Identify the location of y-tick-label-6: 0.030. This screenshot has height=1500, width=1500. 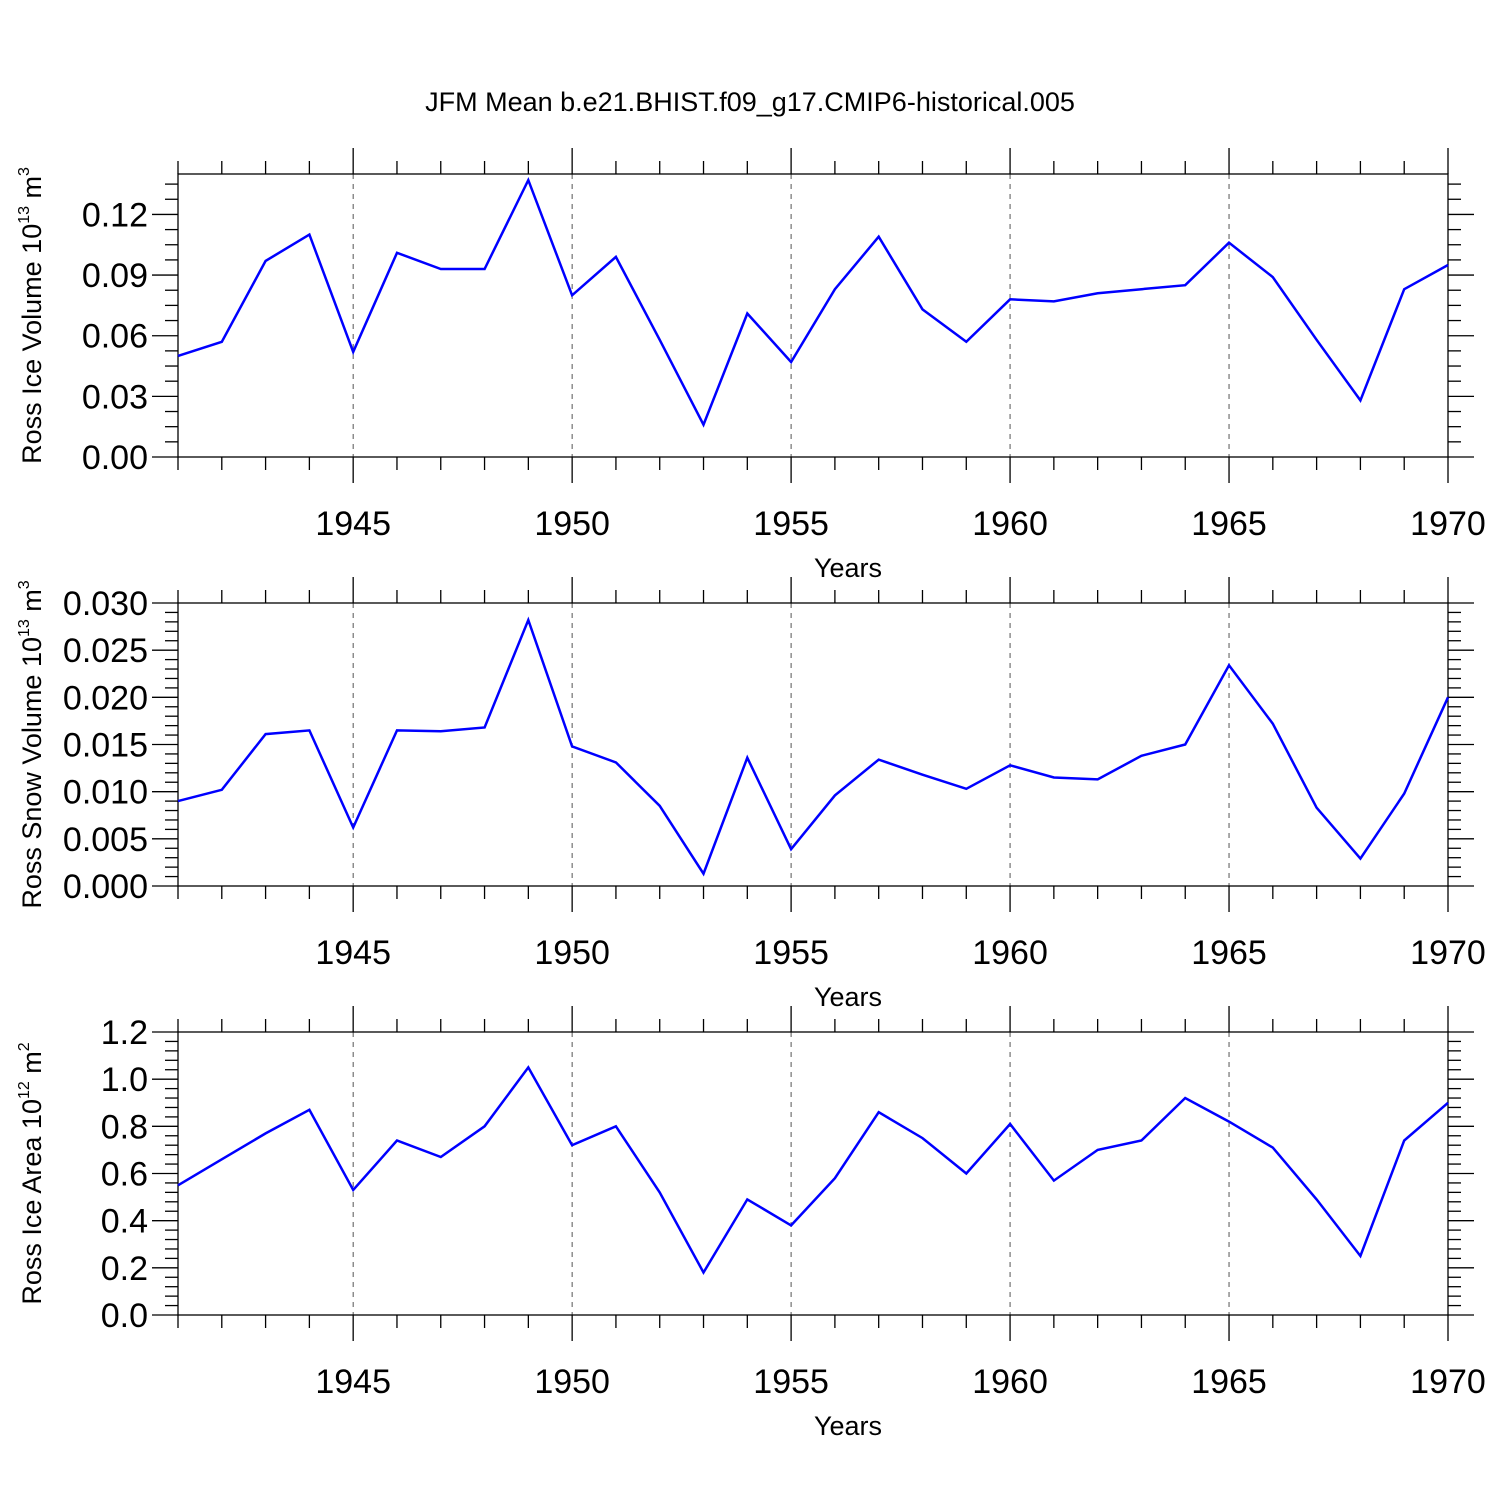
(105, 604).